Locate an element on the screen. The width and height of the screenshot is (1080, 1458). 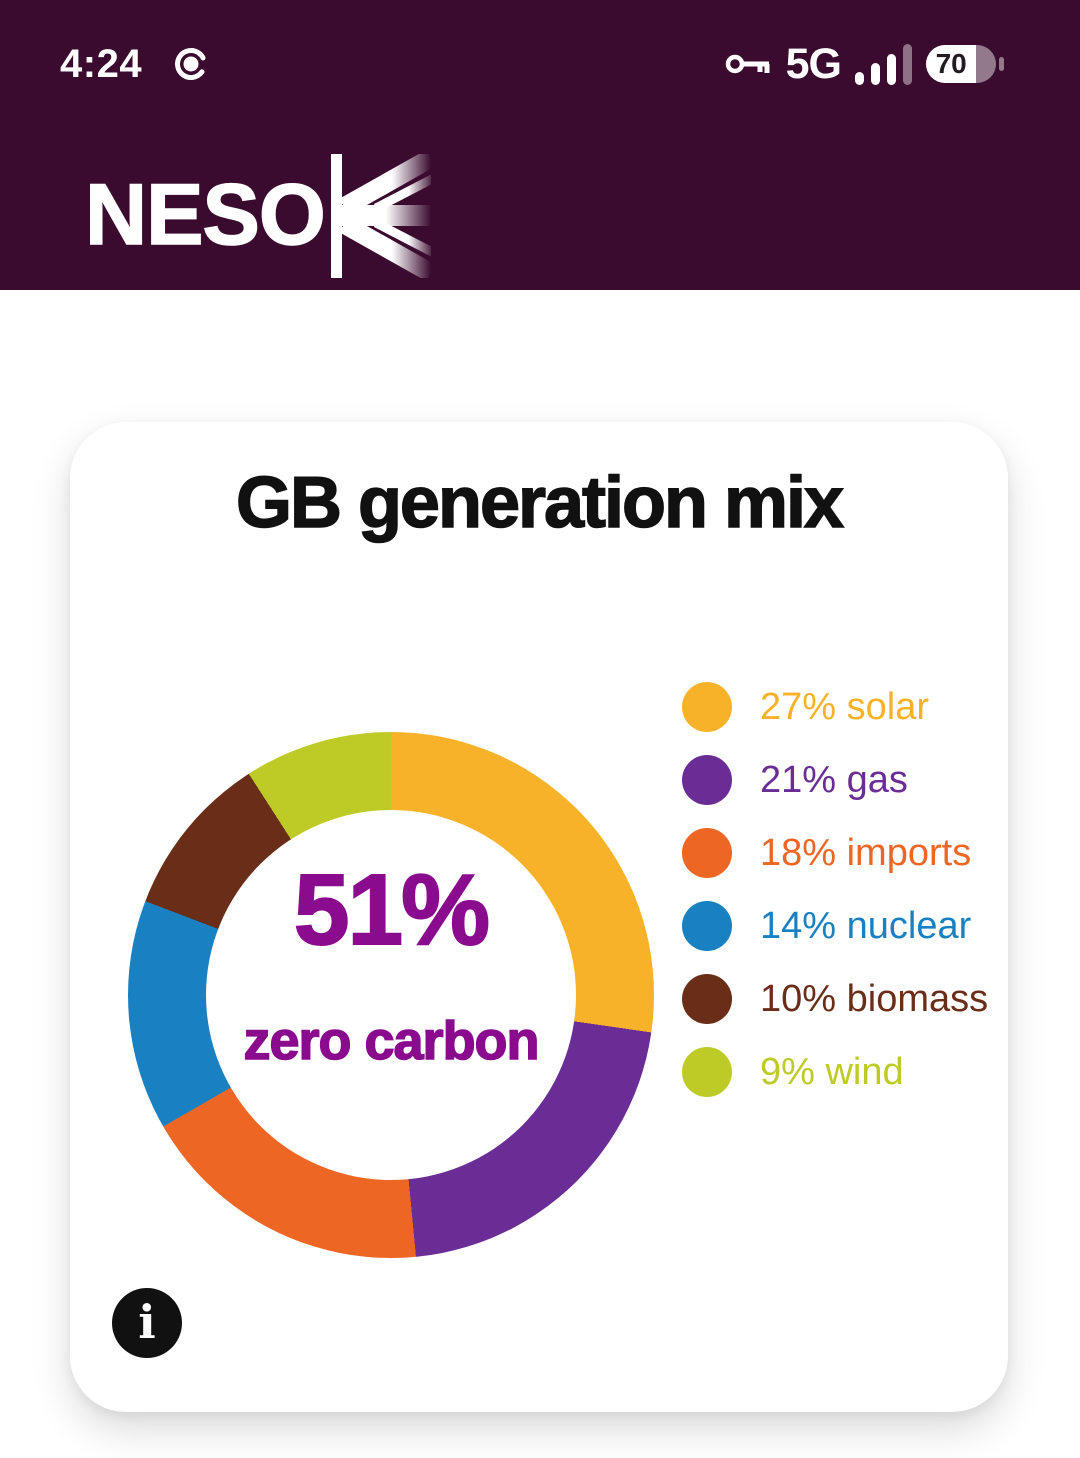
signal-strength-icon is located at coordinates (883, 64).